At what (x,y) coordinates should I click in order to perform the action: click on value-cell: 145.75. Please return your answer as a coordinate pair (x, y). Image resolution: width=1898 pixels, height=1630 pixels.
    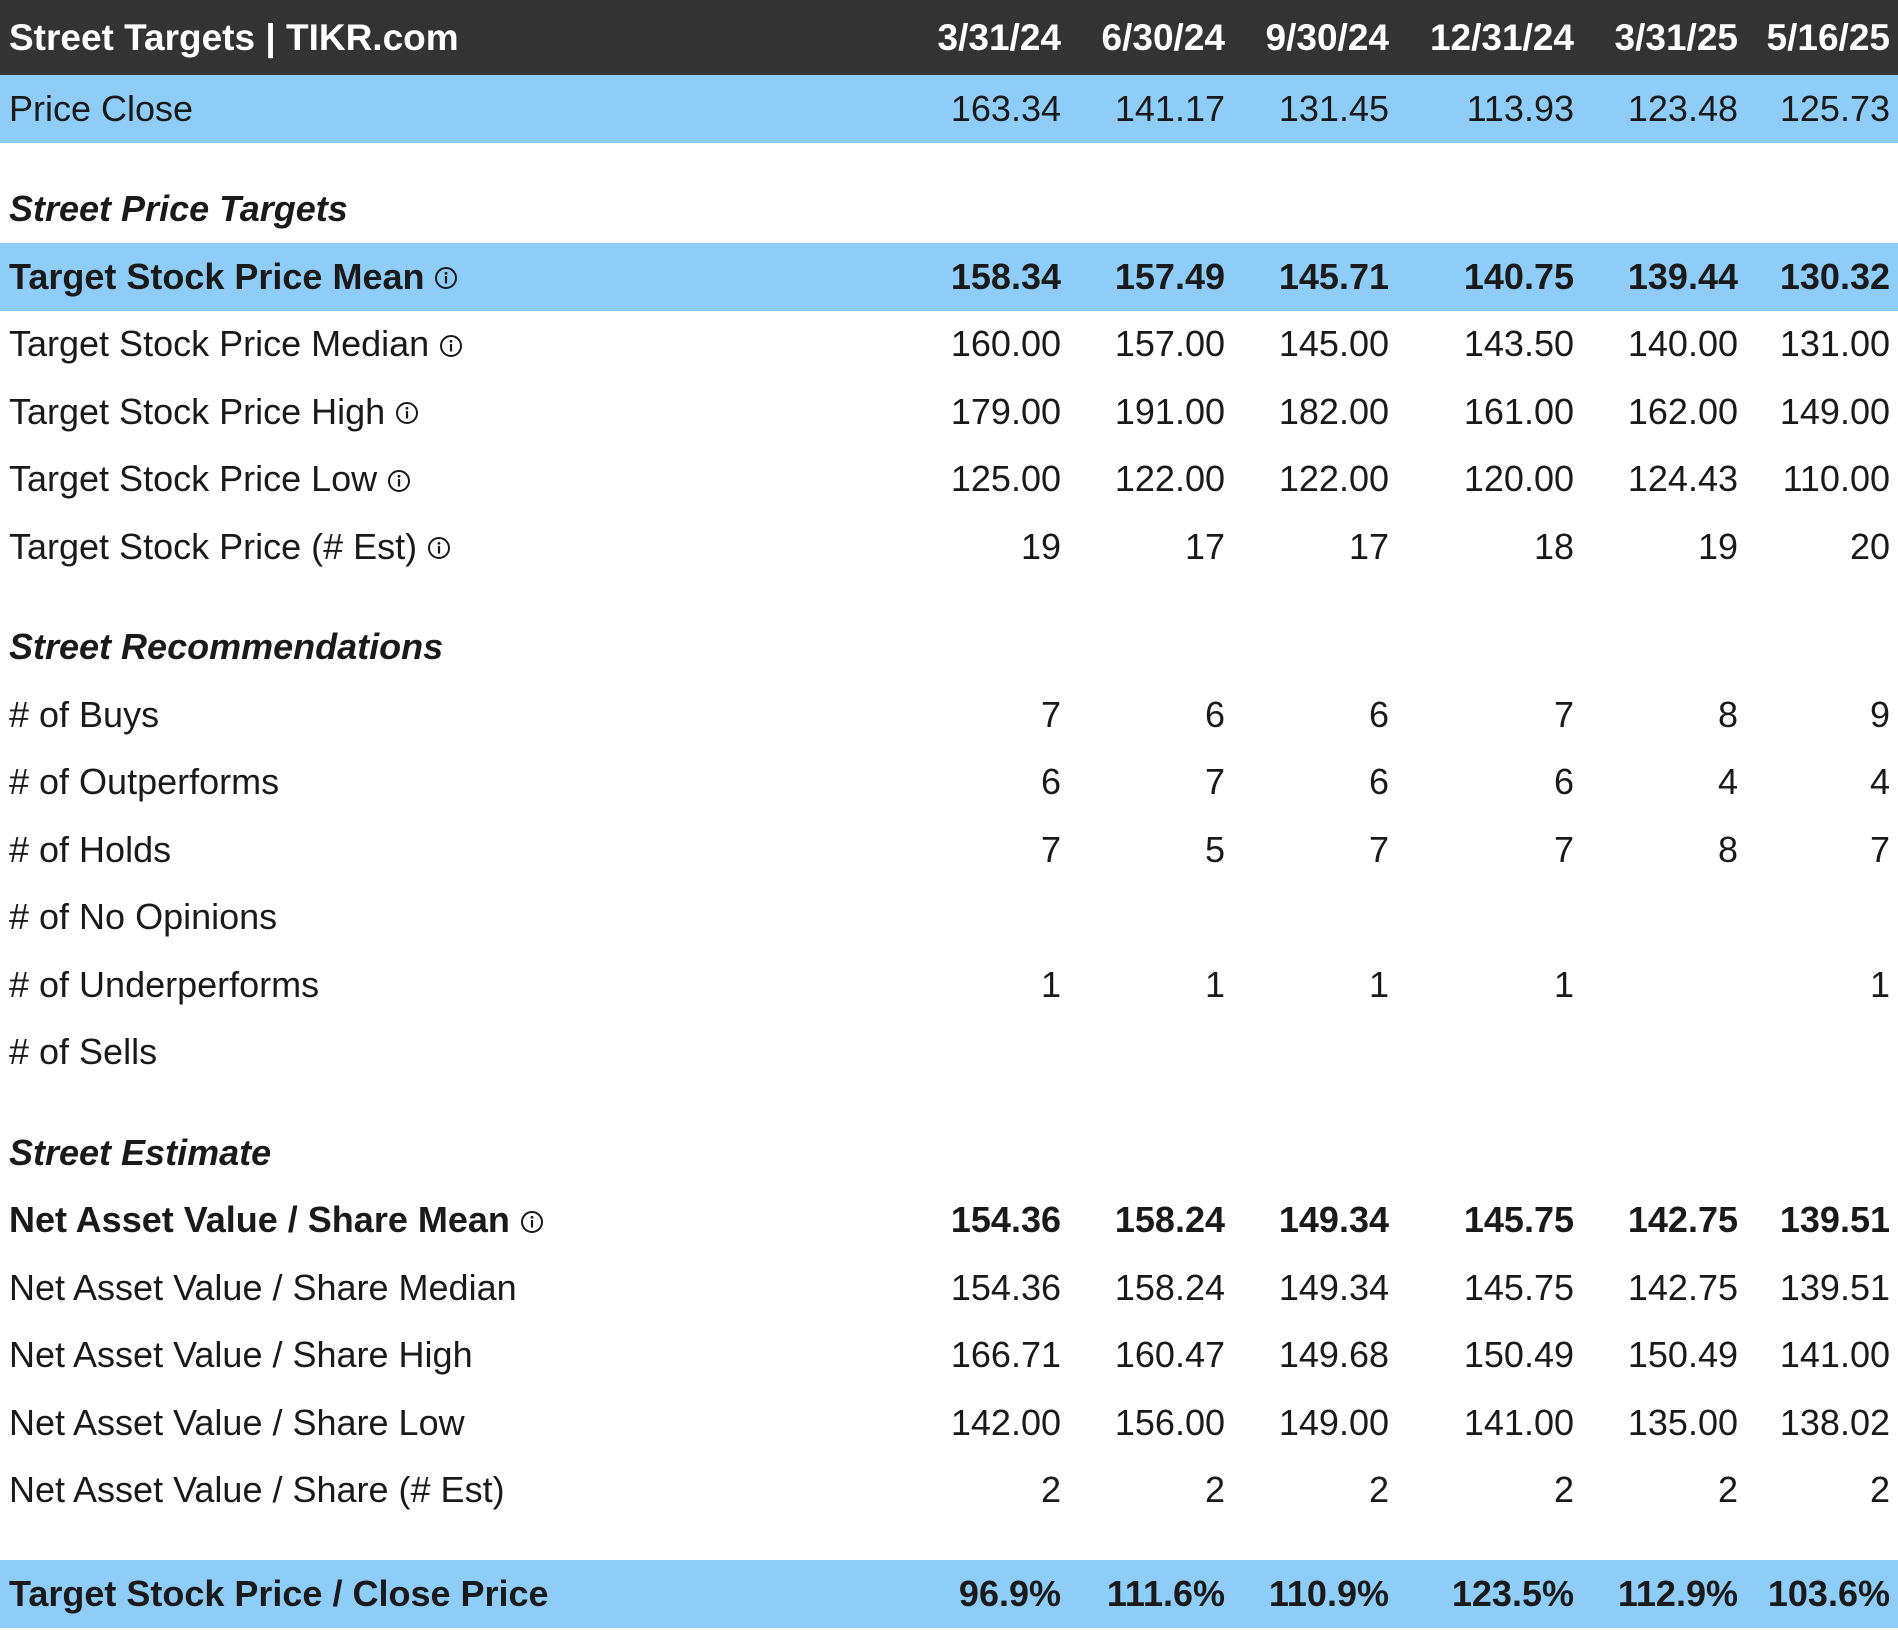
    Looking at the image, I should click on (1518, 1220).